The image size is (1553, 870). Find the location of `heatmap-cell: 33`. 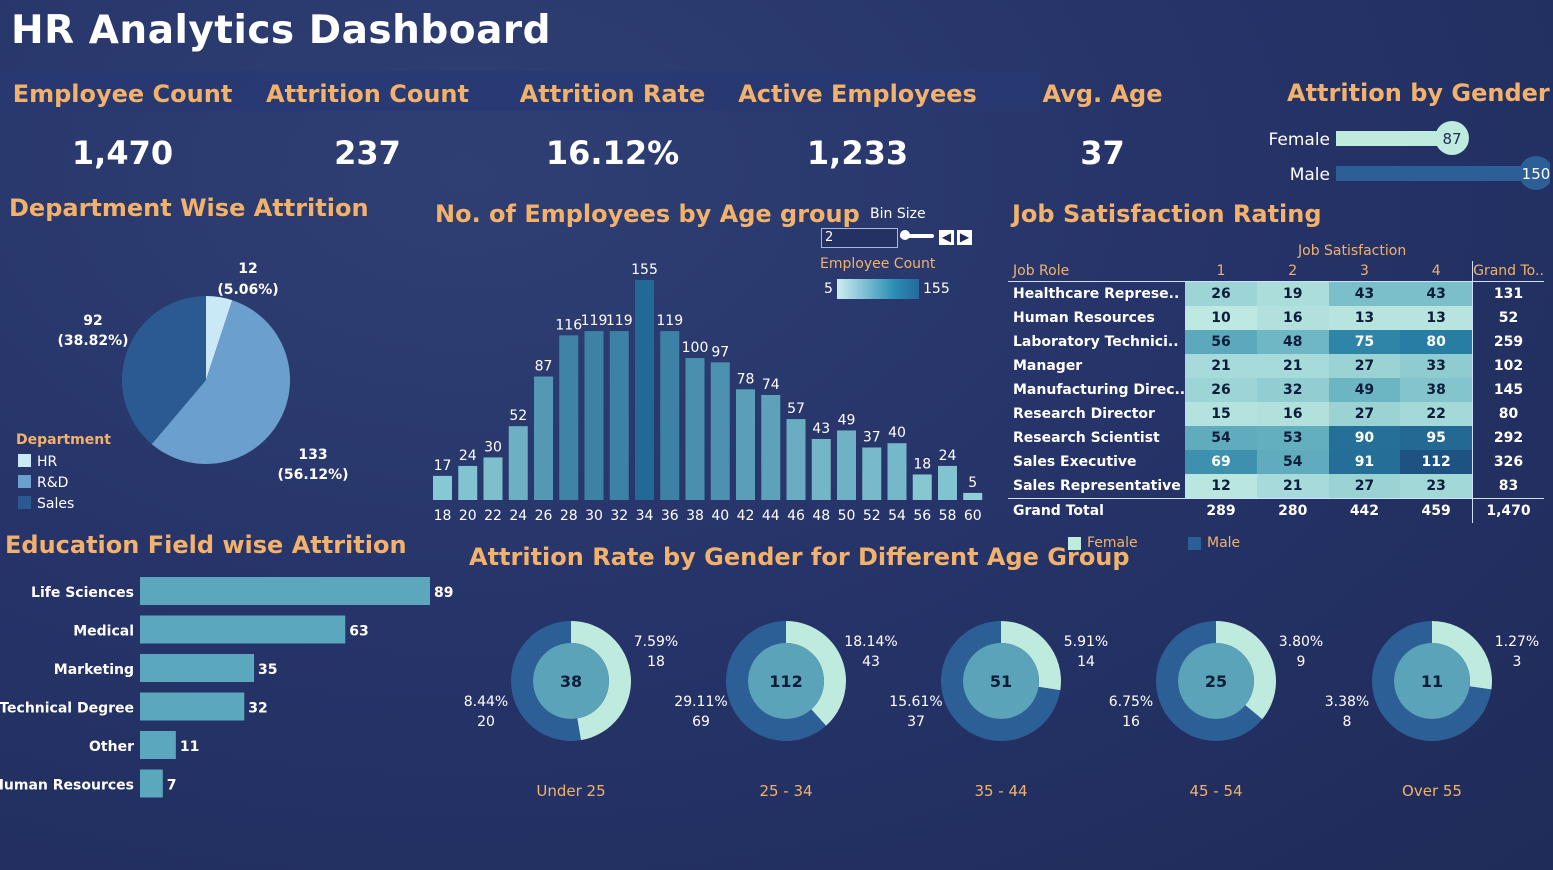

heatmap-cell: 33 is located at coordinates (1436, 366).